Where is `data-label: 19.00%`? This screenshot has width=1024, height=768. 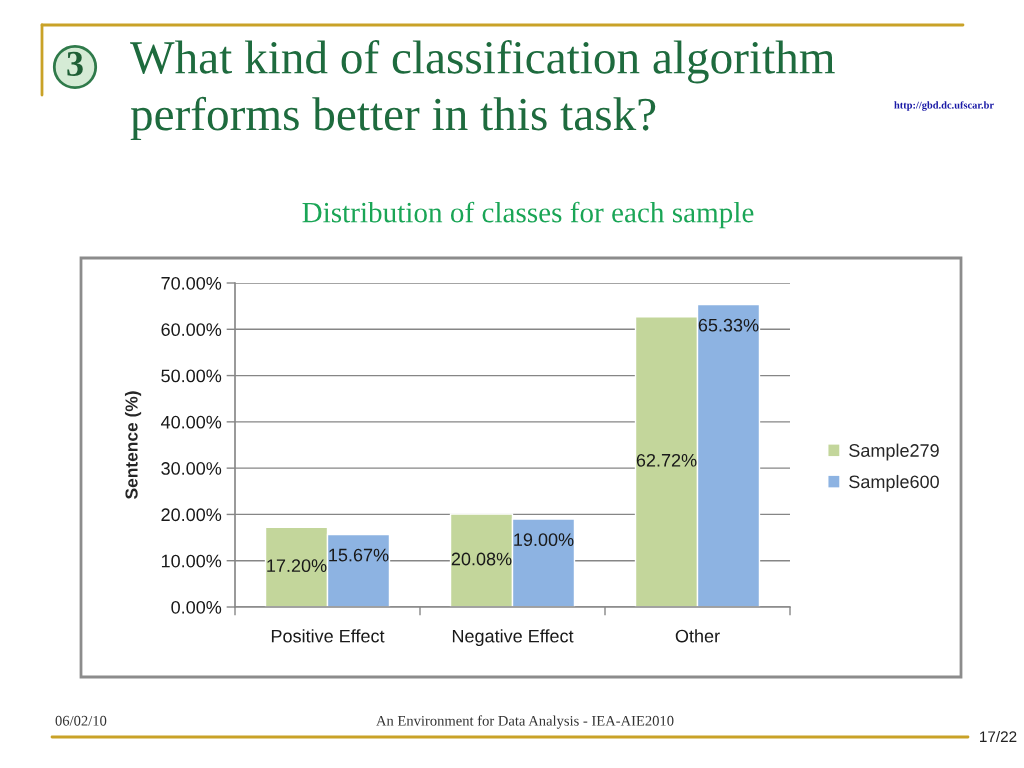 data-label: 19.00% is located at coordinates (544, 540).